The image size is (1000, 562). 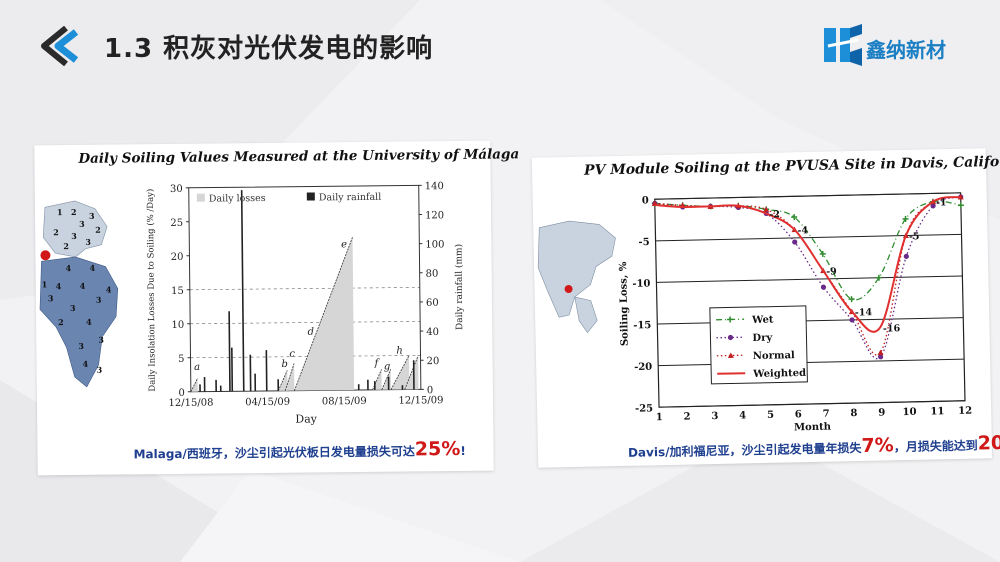 I want to click on x-tick-label: 7, so click(x=826, y=414).